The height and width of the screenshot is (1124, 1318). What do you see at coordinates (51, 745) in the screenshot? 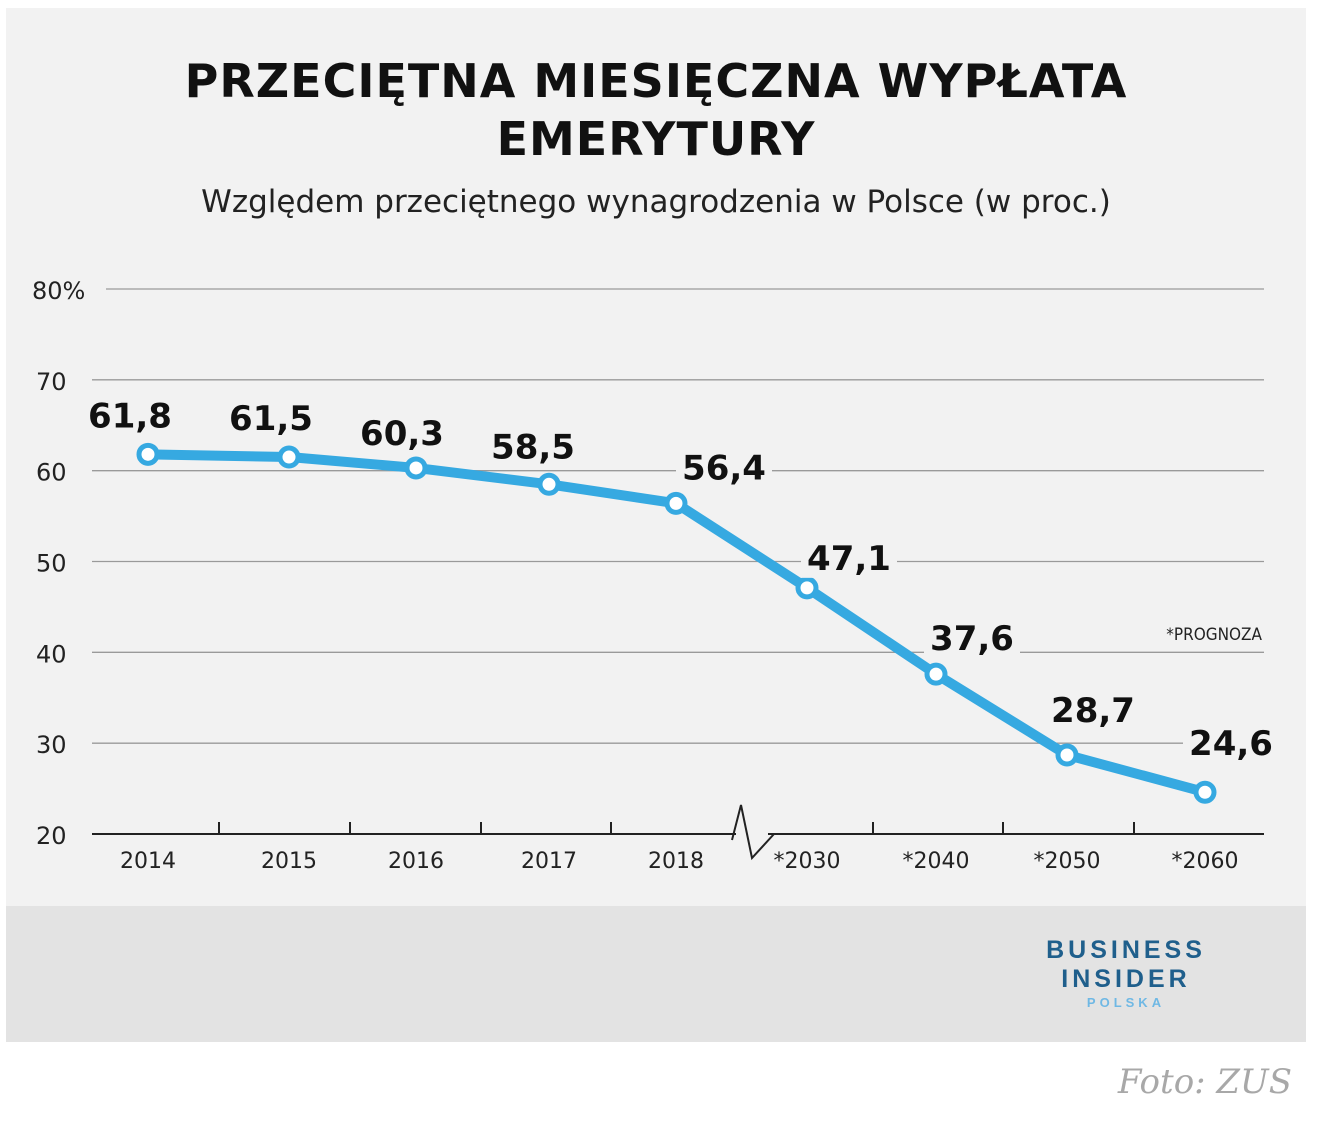
I see `y-tick-label-30: 30` at bounding box center [51, 745].